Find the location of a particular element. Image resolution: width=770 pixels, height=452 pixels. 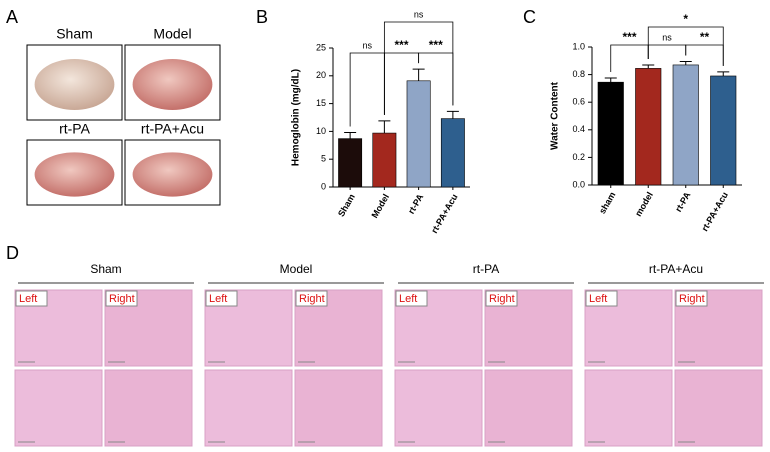

y-tick-label: 5 is located at coordinates (323, 159).